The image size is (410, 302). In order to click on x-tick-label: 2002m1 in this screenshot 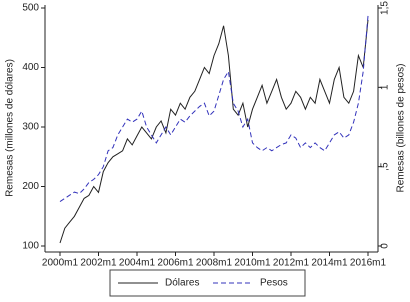, I will do `click(98, 263)`.